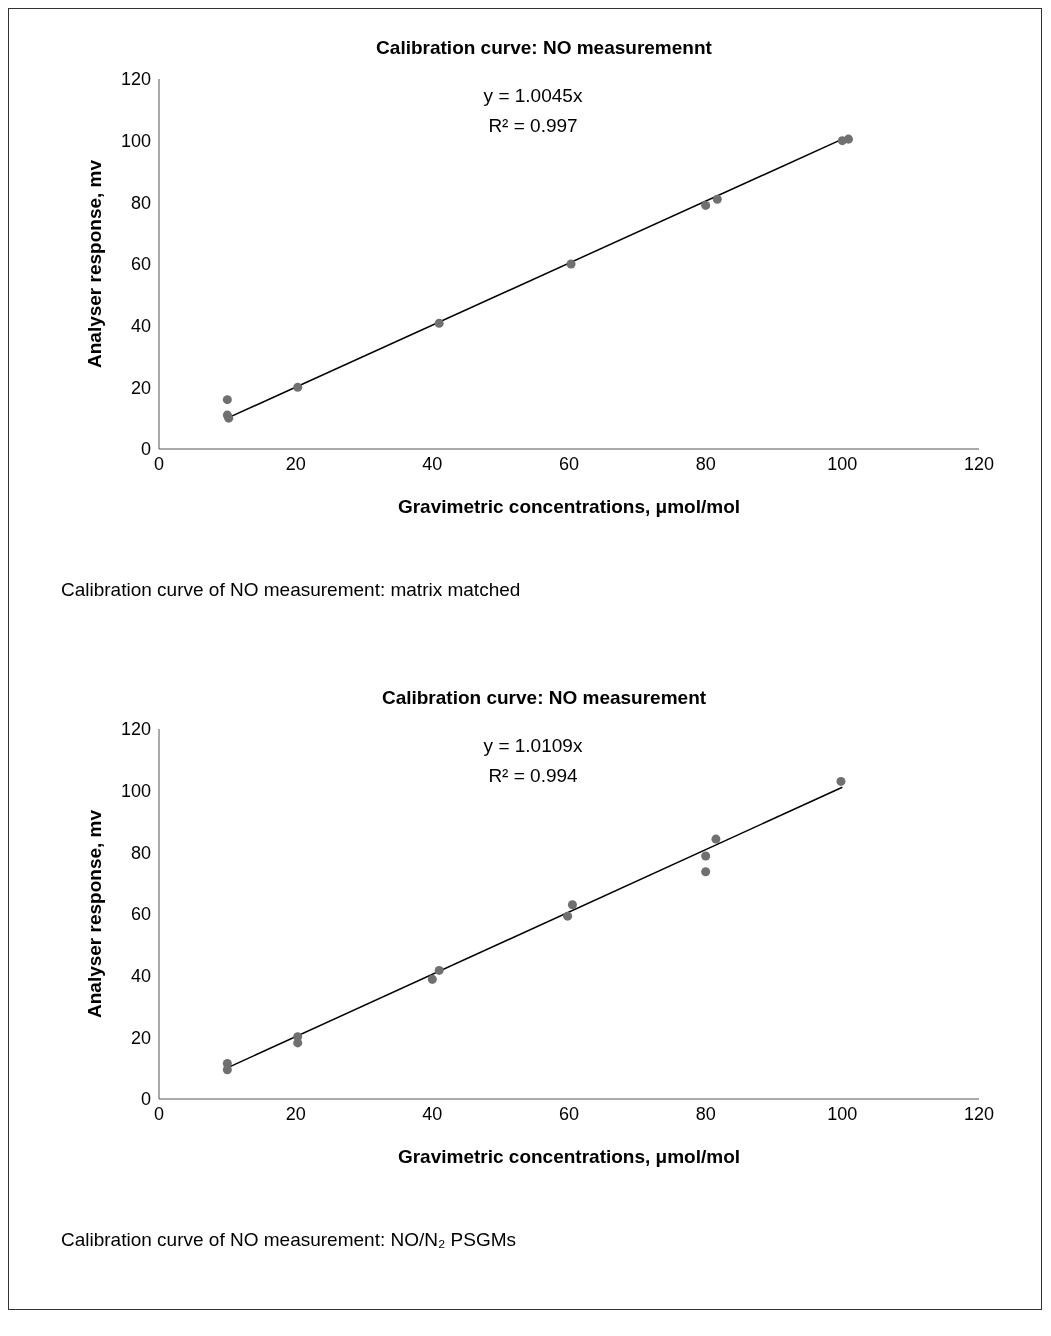 This screenshot has width=1051, height=1336. Describe the element at coordinates (533, 776) in the screenshot. I see `annotation: R² = 0.994` at that location.